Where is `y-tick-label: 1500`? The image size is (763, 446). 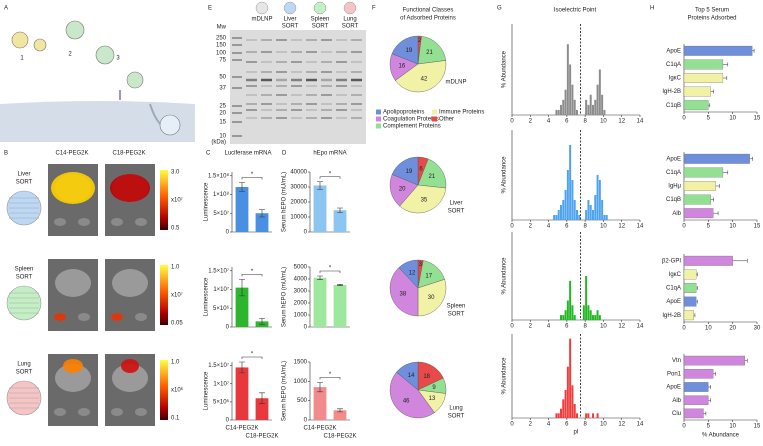 y-tick-label: 1500 is located at coordinates (301, 363).